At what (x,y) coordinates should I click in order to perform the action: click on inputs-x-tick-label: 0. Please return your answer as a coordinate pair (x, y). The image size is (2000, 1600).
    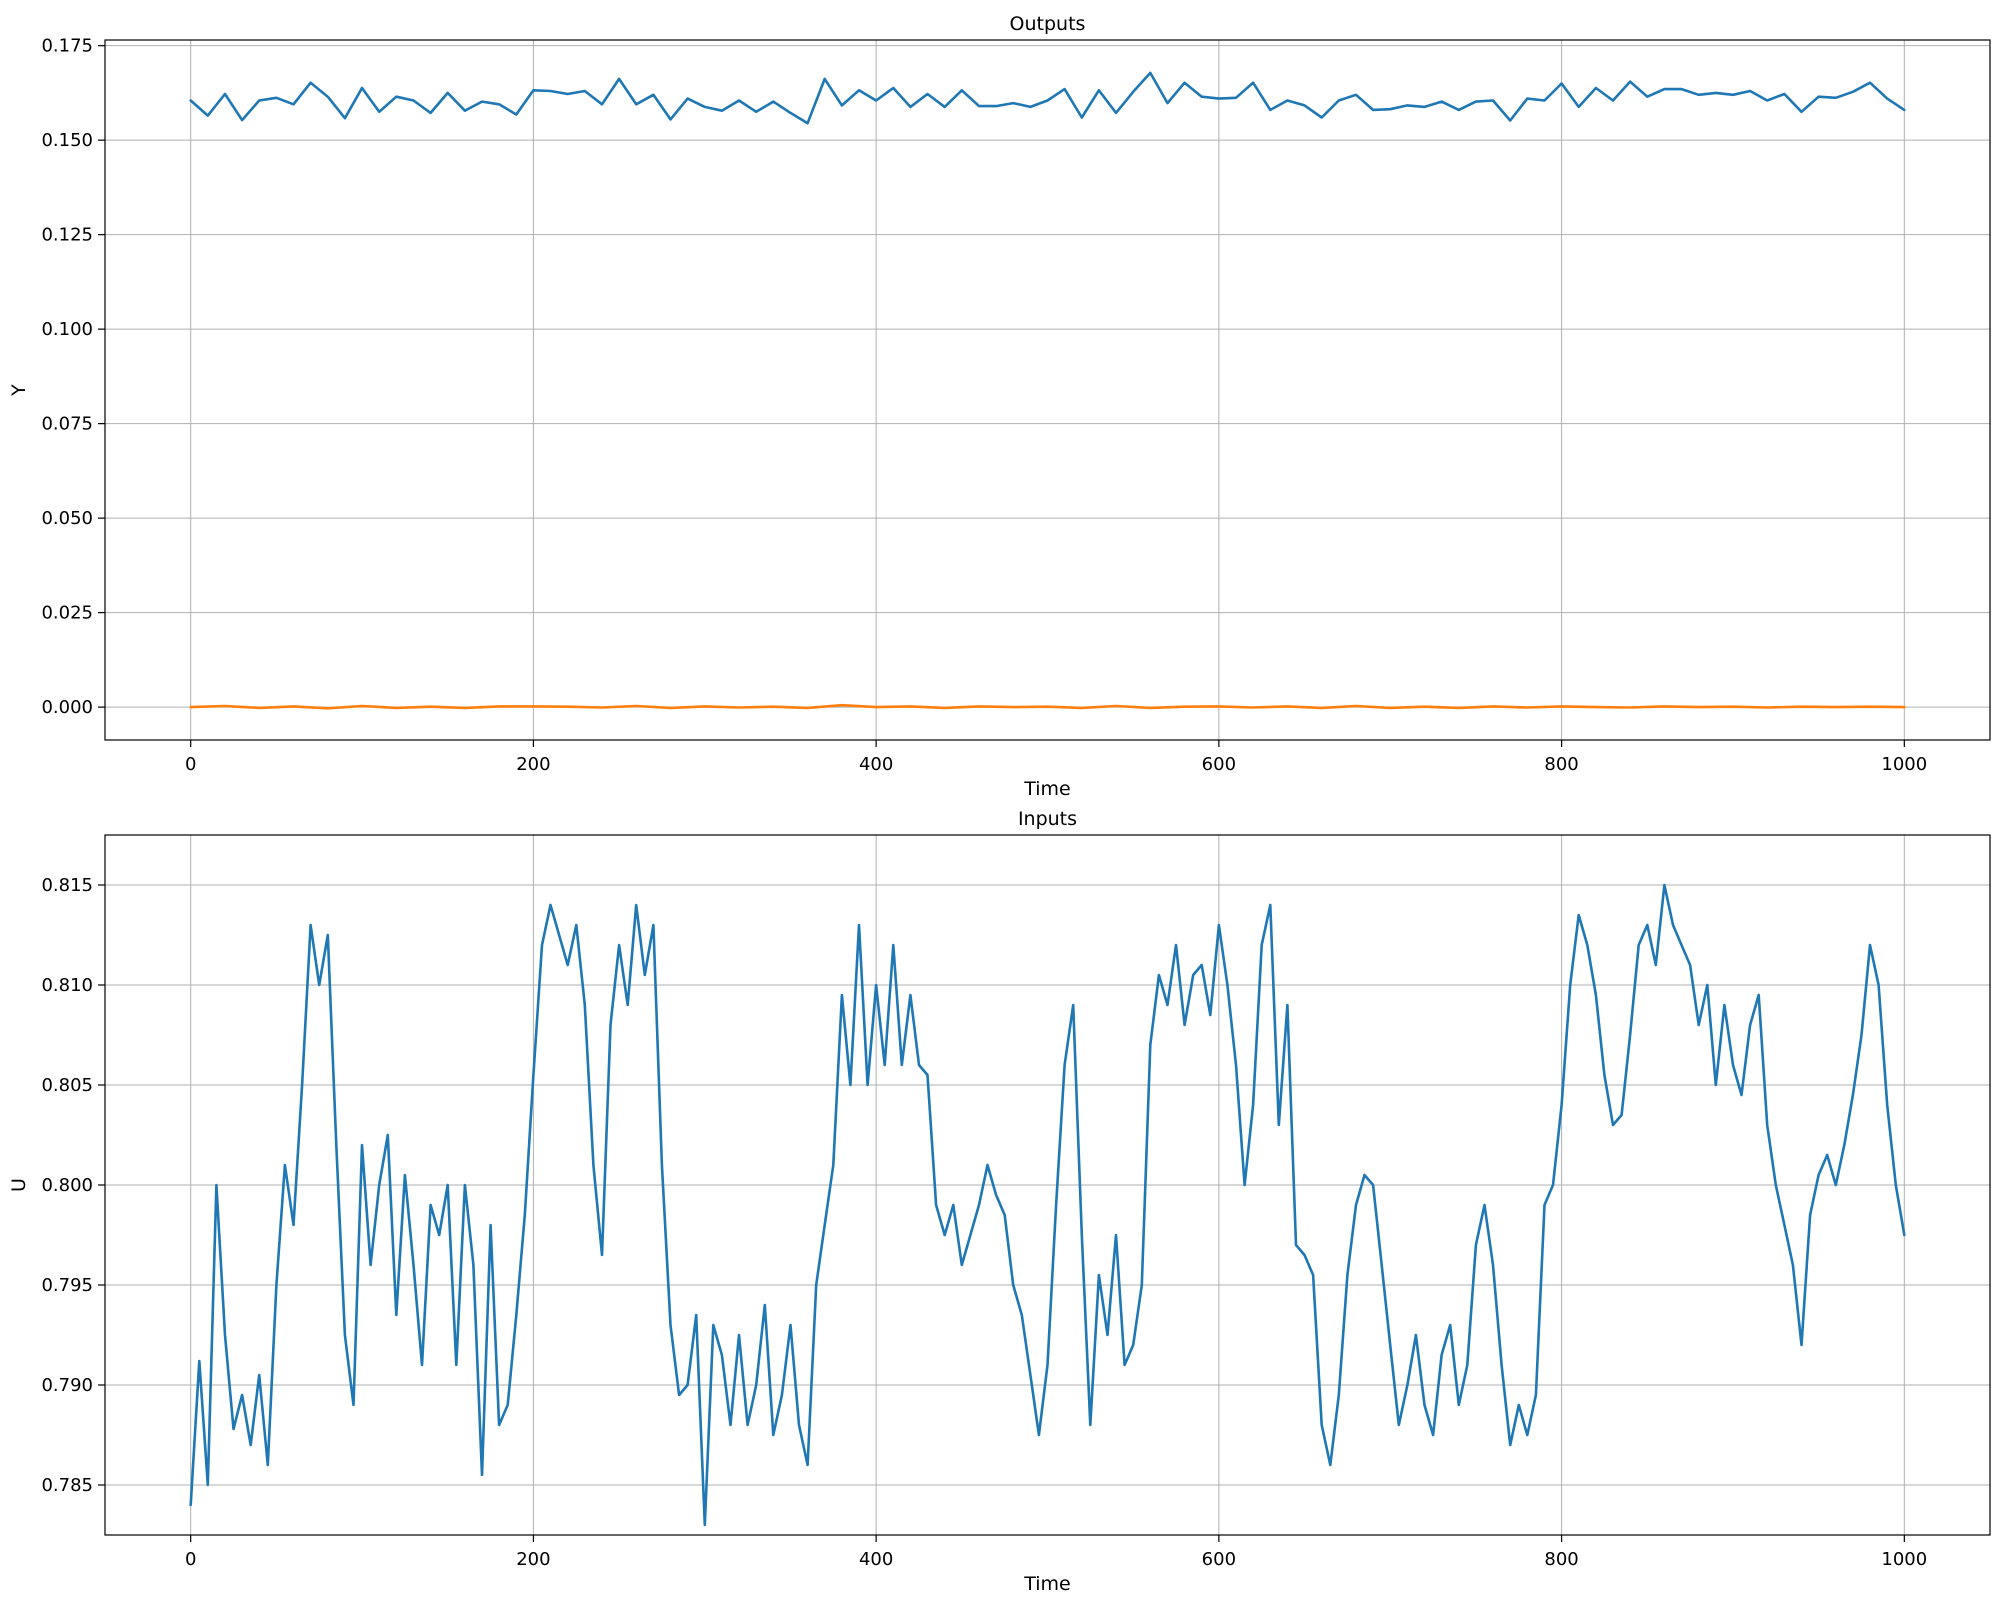
    Looking at the image, I should click on (190, 1559).